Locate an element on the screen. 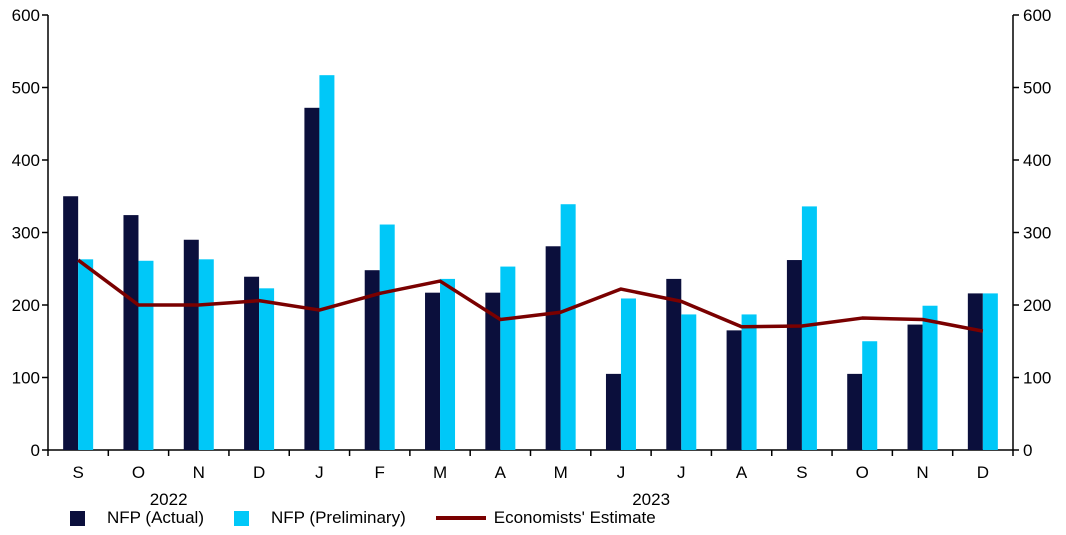 This screenshot has width=1066, height=535. line-estimate is located at coordinates (530, 295).